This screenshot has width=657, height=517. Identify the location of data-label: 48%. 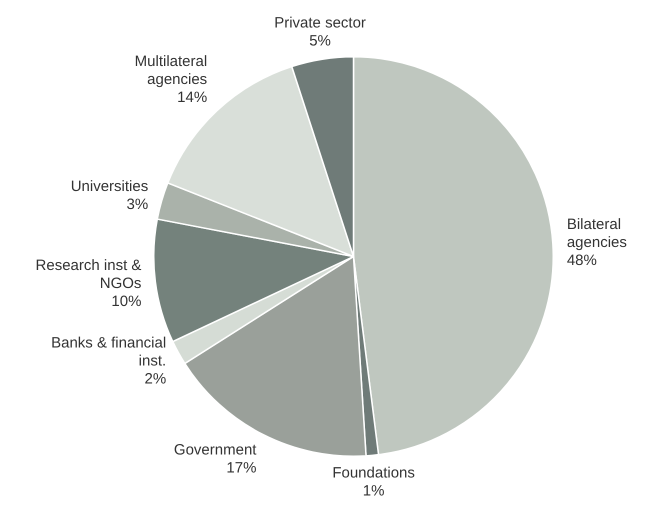
(581, 260).